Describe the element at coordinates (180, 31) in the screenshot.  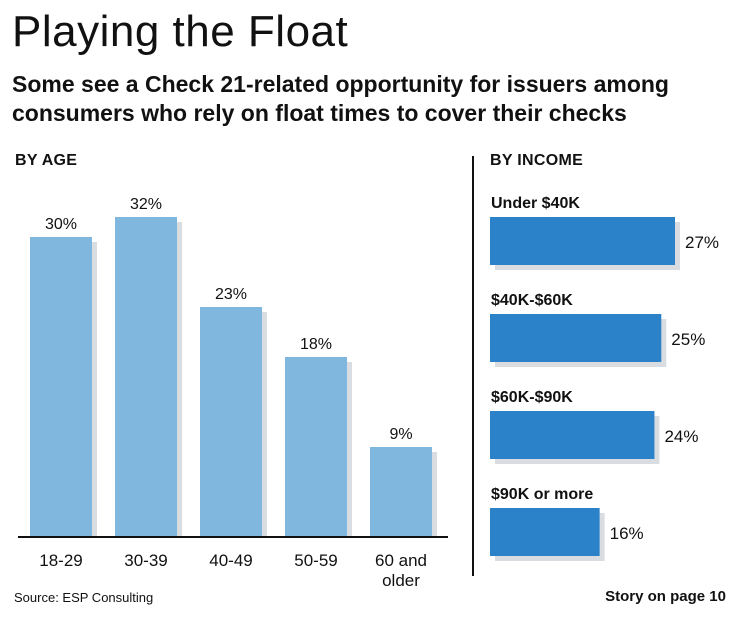
I see `chart-title: Playing the Float` at that location.